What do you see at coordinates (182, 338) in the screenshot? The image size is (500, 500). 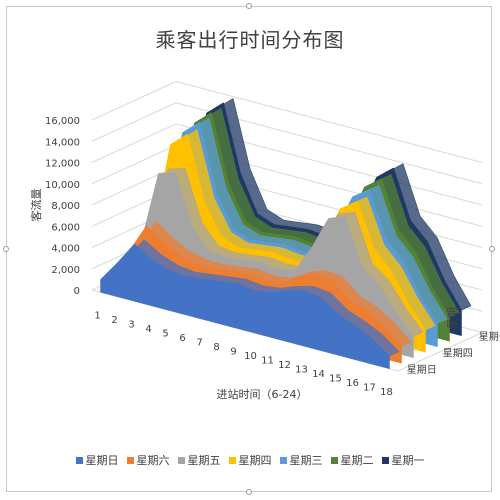 I see `x-tick-label: 6` at bounding box center [182, 338].